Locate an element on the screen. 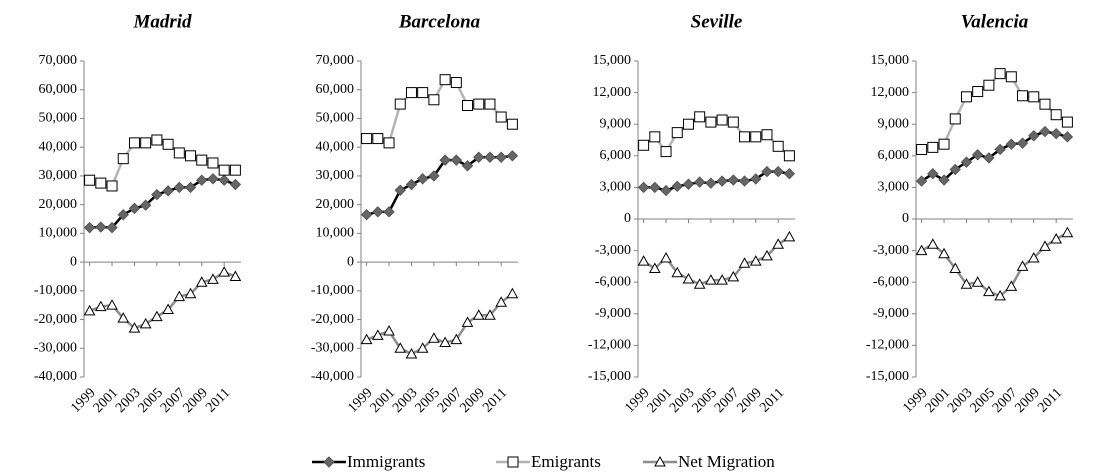  chart-title: Barcelona is located at coordinates (439, 21).